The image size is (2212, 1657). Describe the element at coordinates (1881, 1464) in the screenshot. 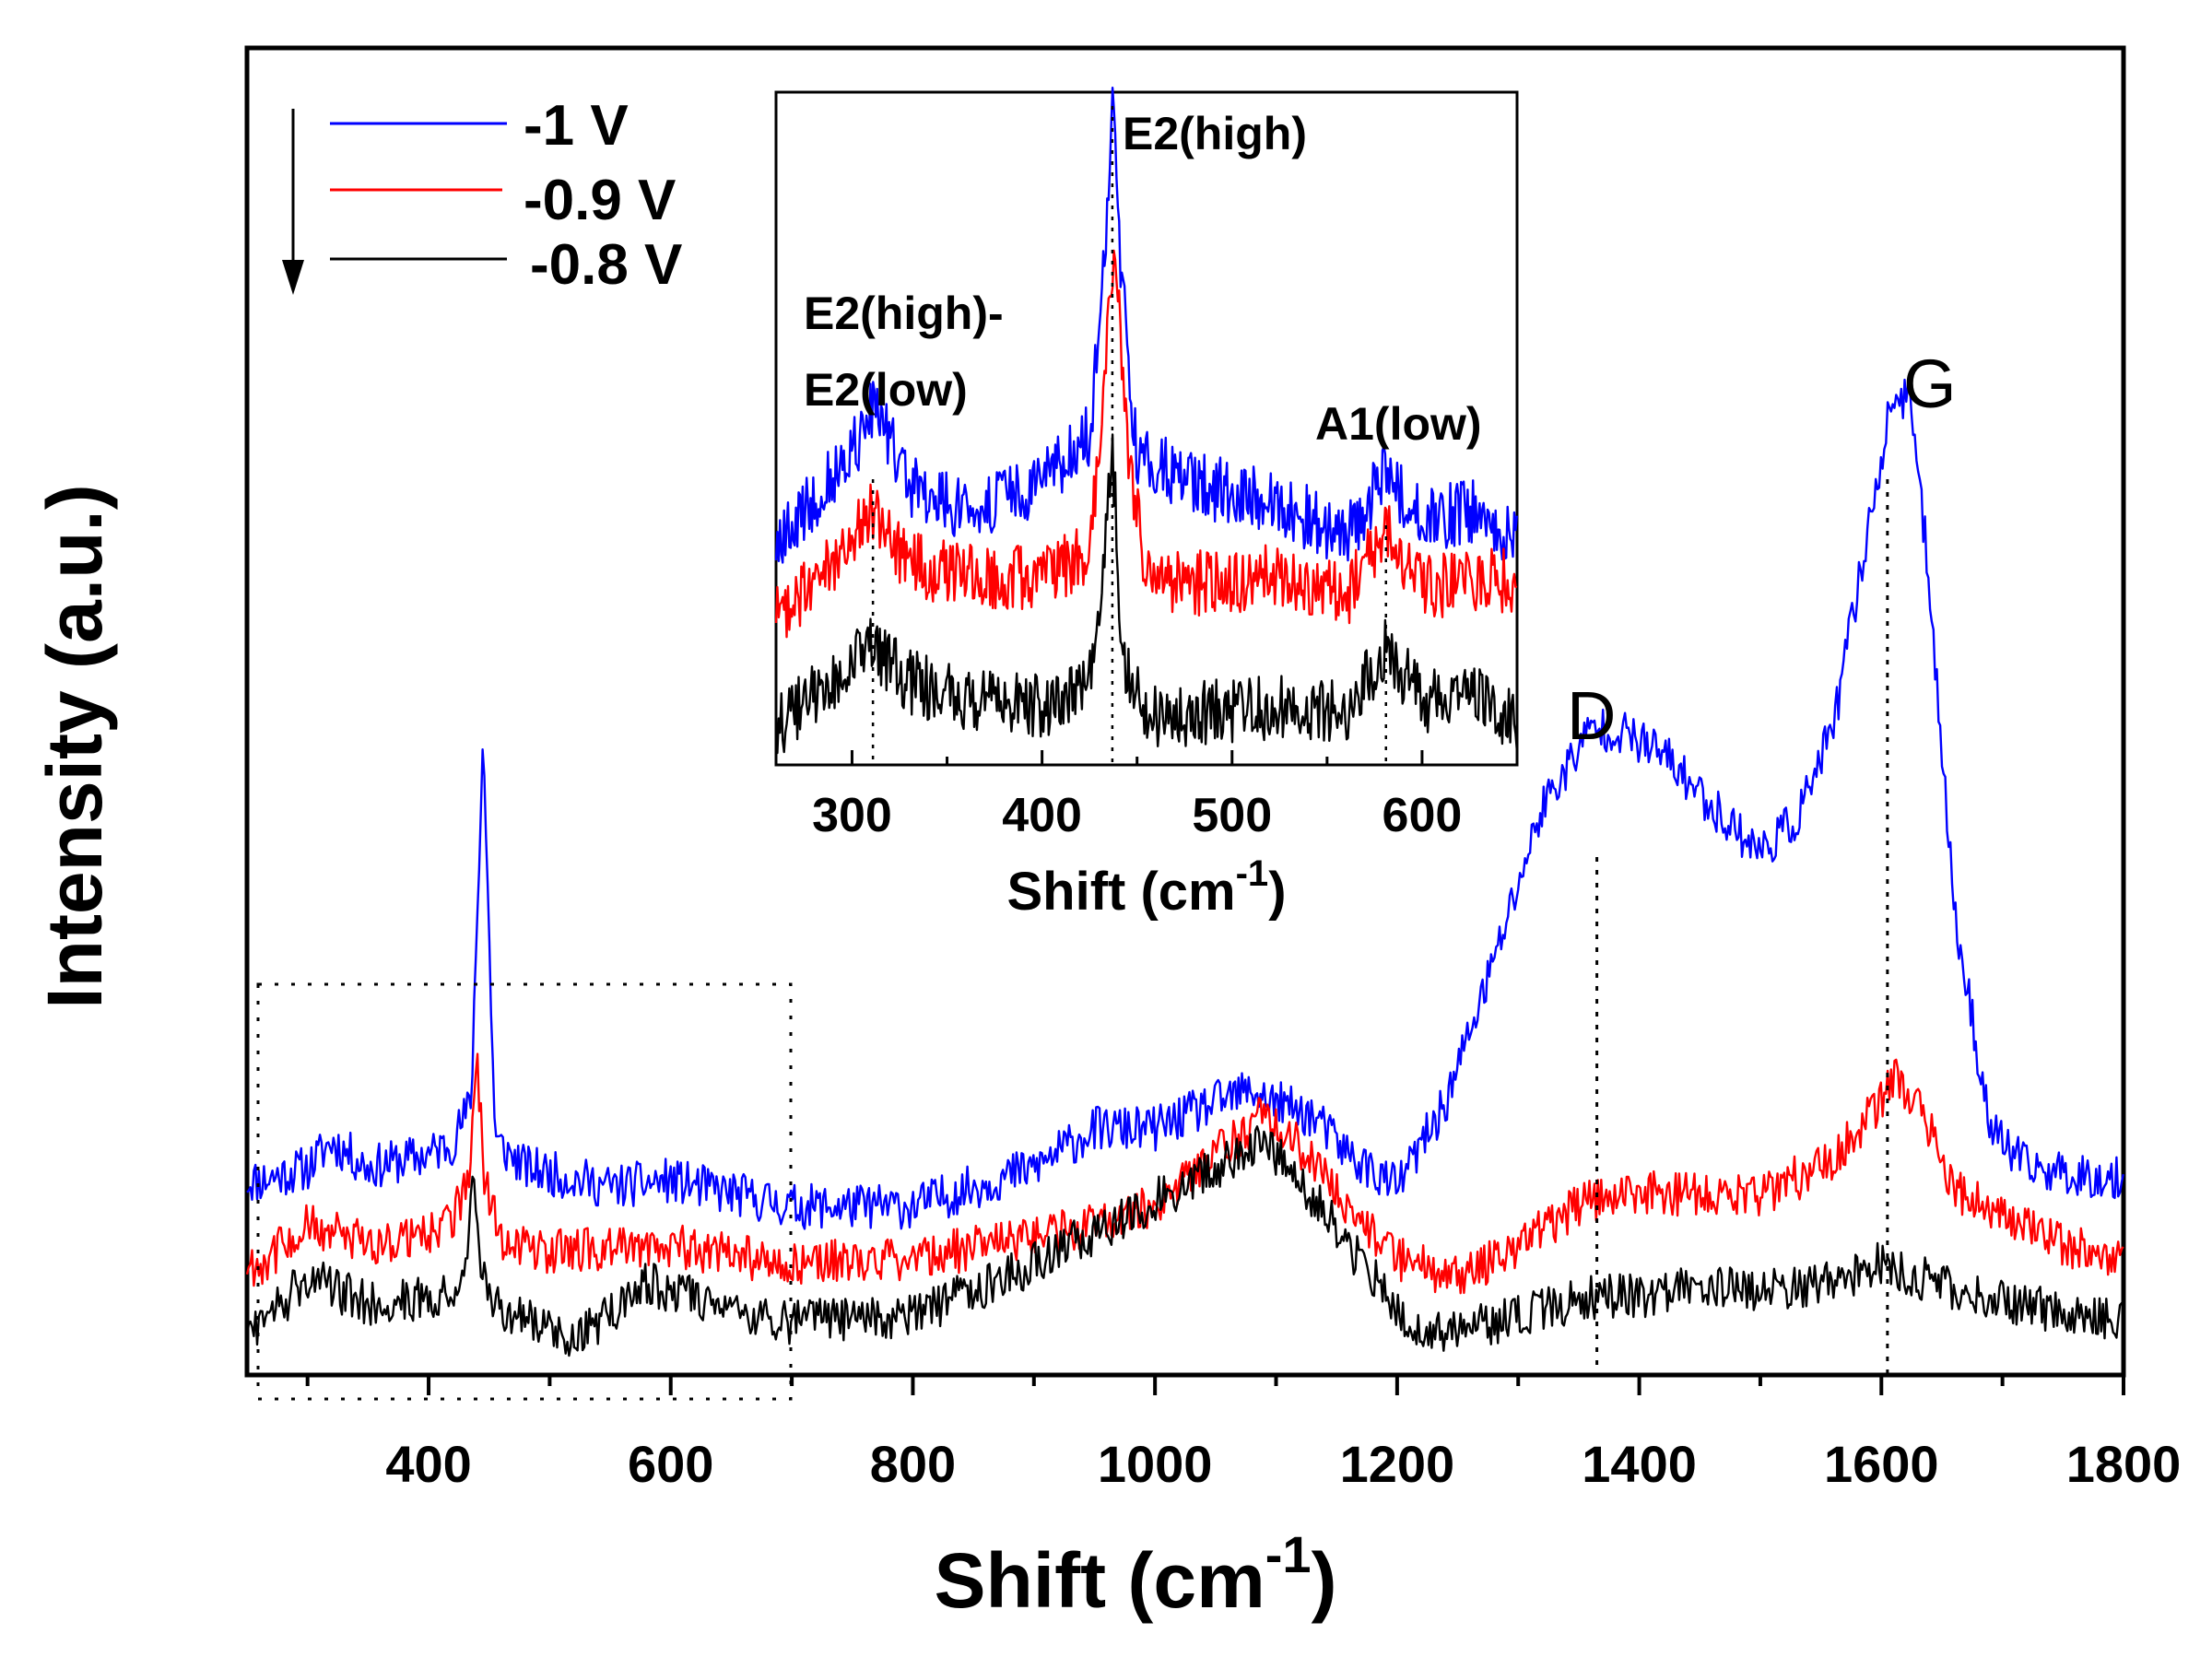

I see `main-x-tick-label: 1600` at that location.